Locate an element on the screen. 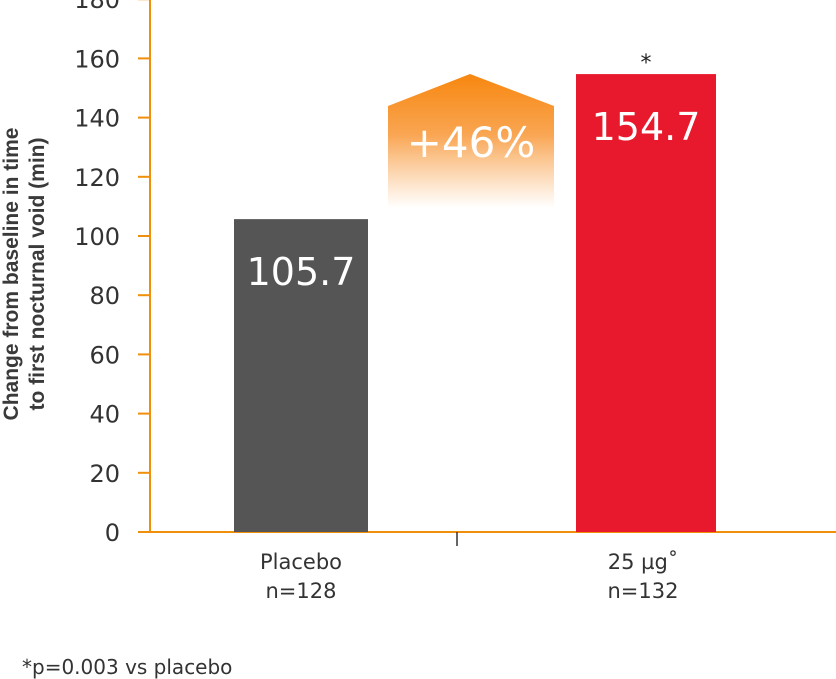 The image size is (836, 679). increase-callout-shape is located at coordinates (471, 141).